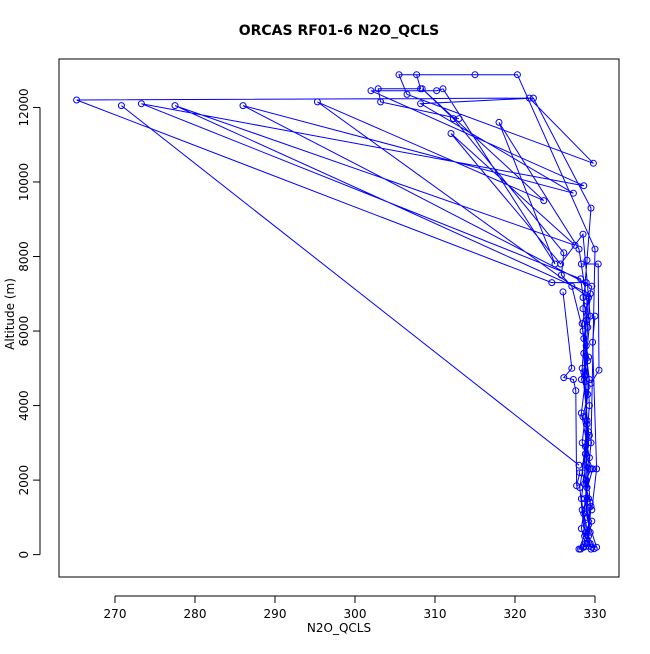 The height and width of the screenshot is (654, 650). Describe the element at coordinates (10, 314) in the screenshot. I see `y-axis-label: Altitude (m)` at that location.